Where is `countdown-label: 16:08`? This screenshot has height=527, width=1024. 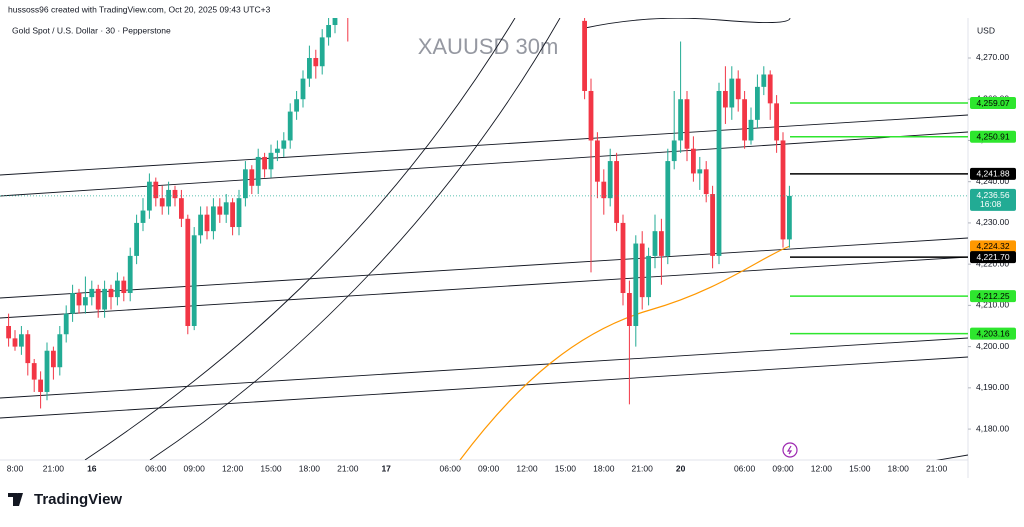
countdown-label: 16:08 is located at coordinates (991, 204).